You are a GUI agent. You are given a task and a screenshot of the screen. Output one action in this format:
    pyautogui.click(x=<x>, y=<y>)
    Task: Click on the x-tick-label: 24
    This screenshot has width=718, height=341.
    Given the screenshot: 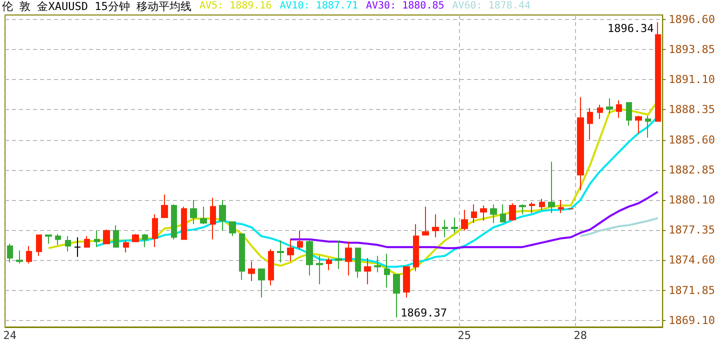 What is the action you would take?
    pyautogui.click(x=10, y=335)
    